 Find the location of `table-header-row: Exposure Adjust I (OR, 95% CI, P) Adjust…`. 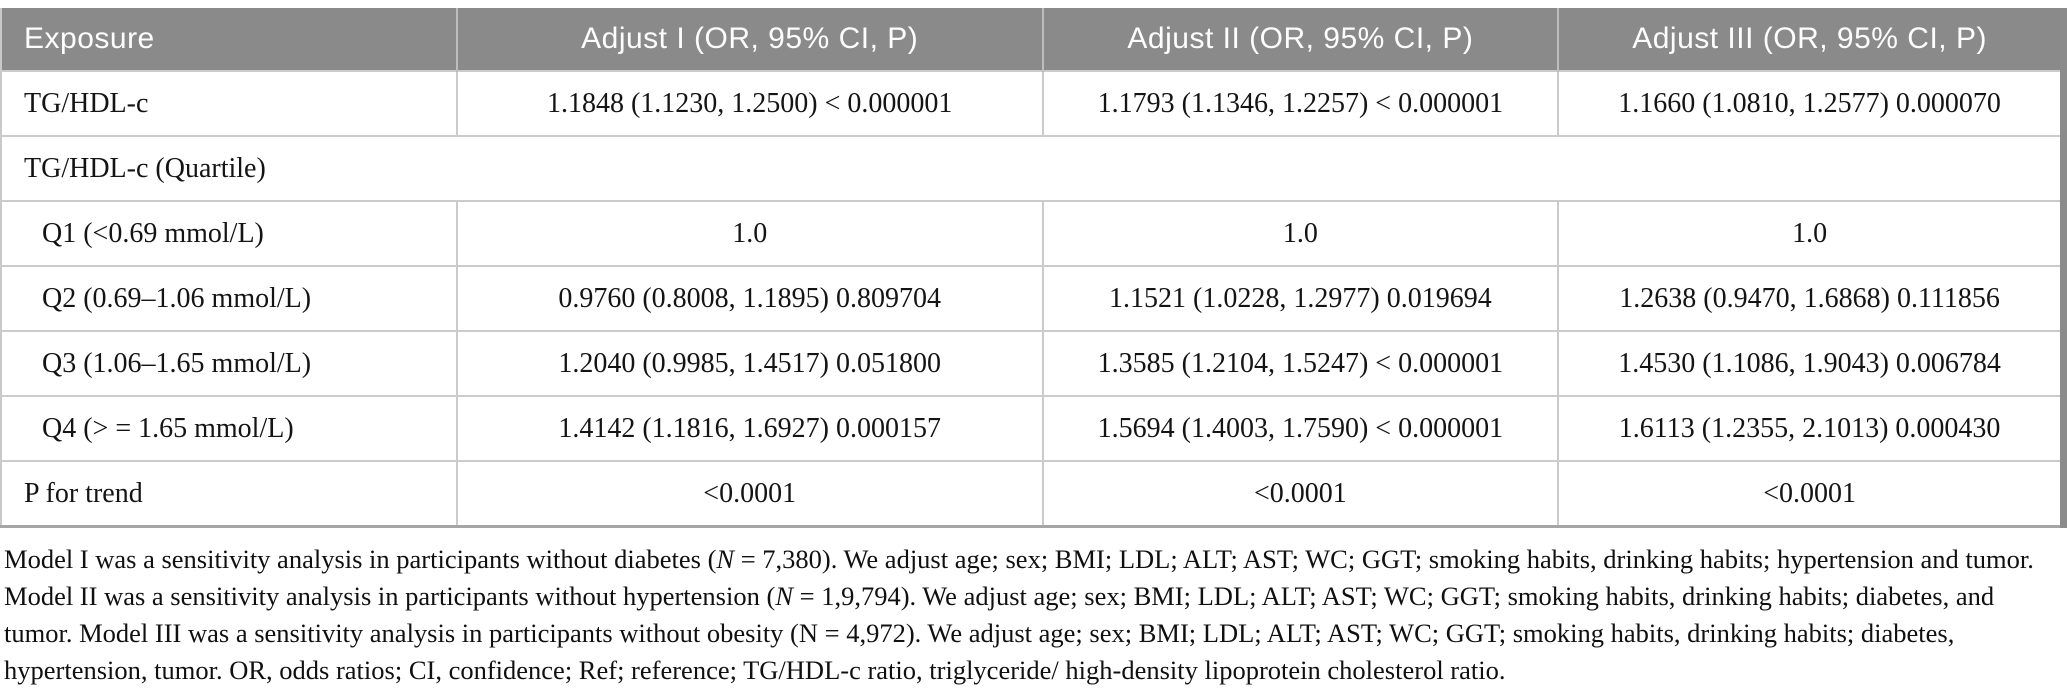

table-header-row: Exposure Adjust I (OR, 95% CI, P) Adjust… is located at coordinates (1032, 39).